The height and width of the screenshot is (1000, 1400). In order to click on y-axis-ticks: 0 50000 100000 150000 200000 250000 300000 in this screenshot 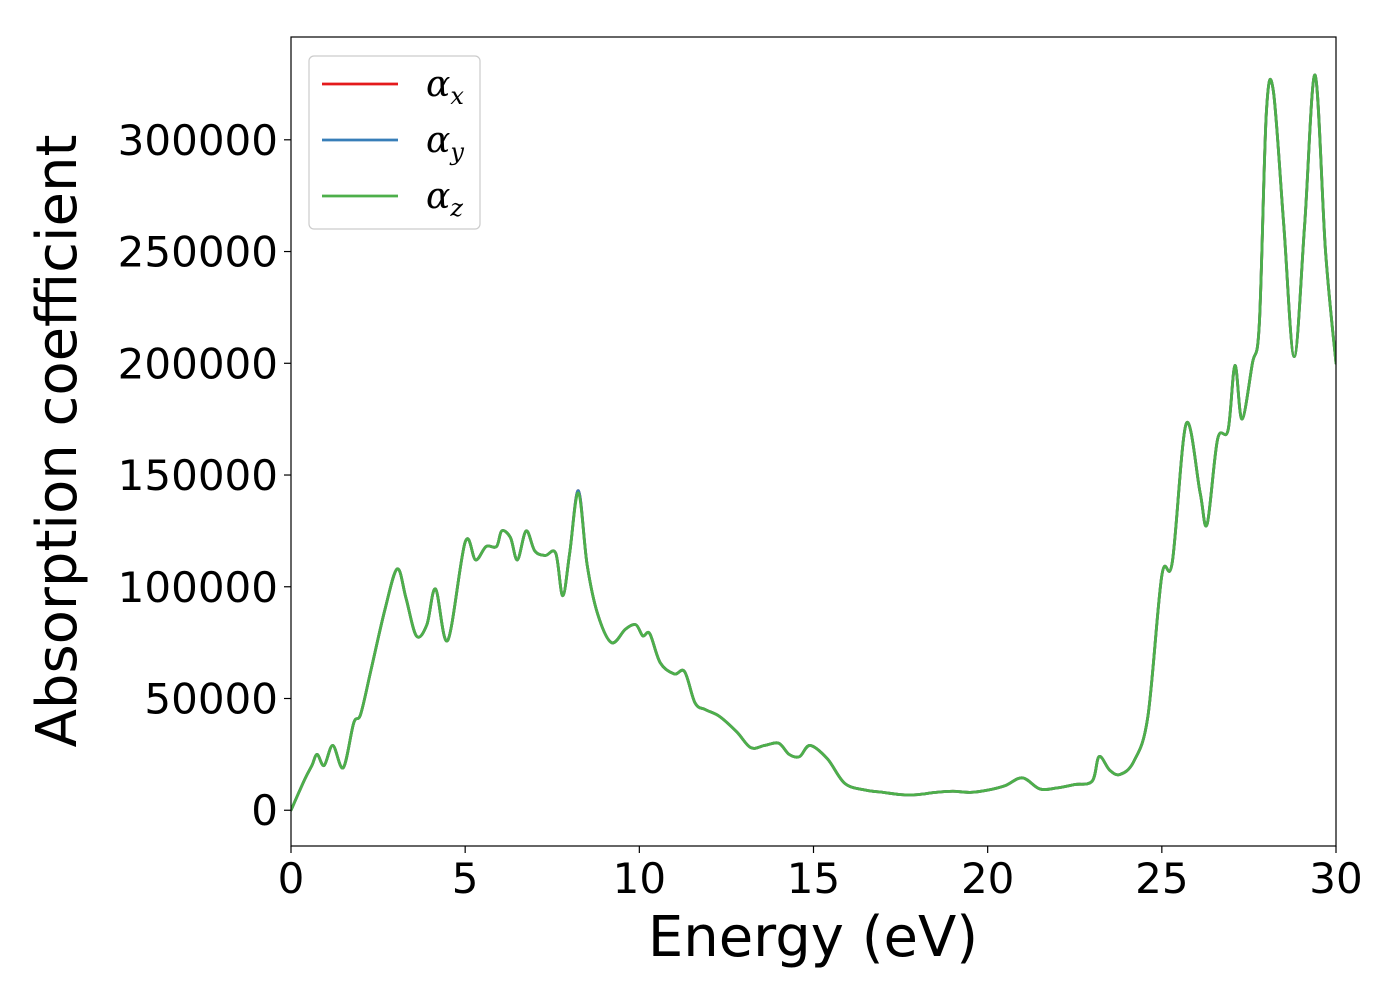, I will do `click(204, 475)`.